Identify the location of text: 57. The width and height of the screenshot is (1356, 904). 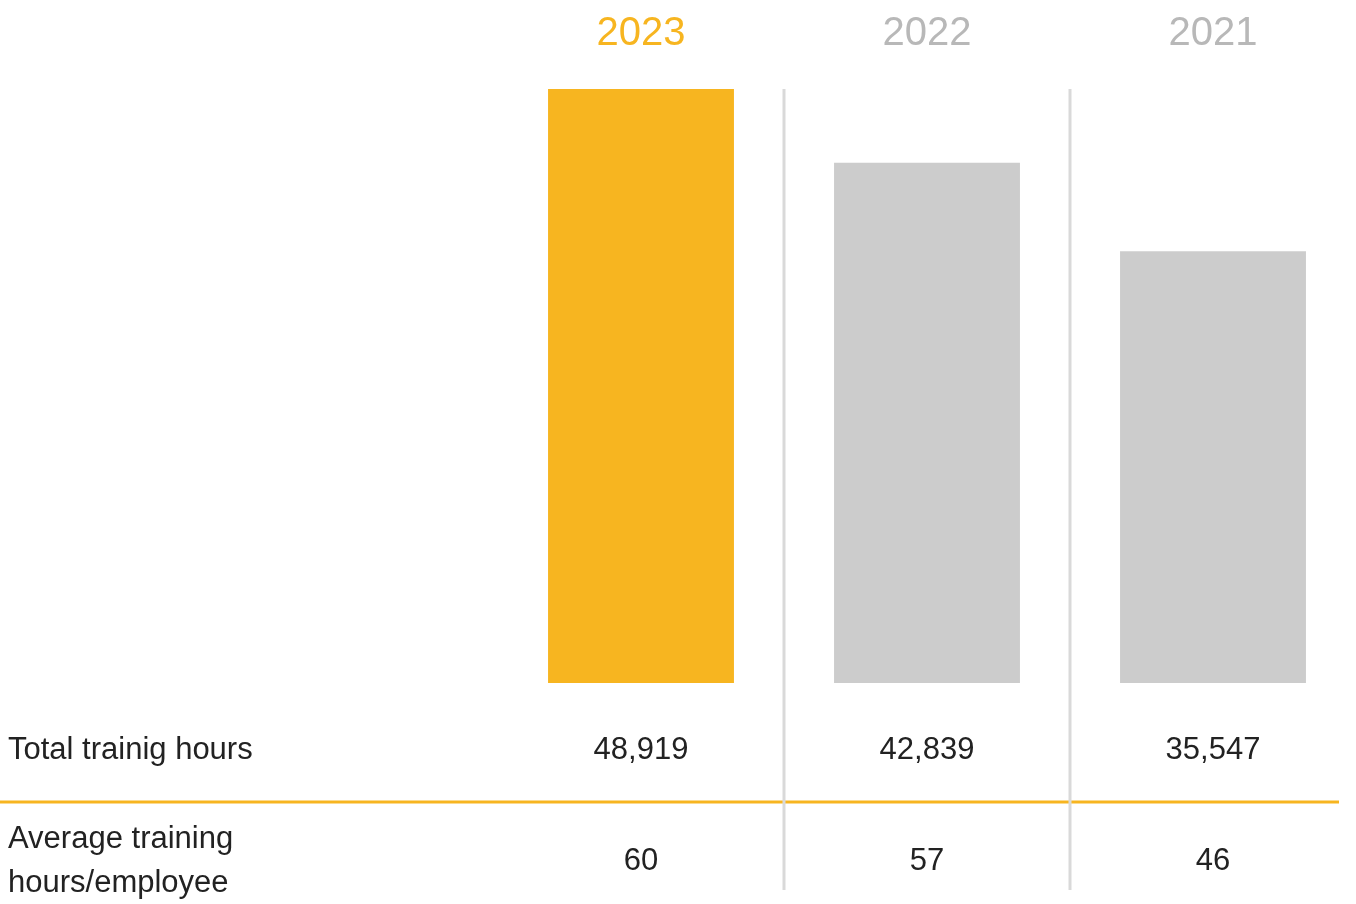
(927, 859).